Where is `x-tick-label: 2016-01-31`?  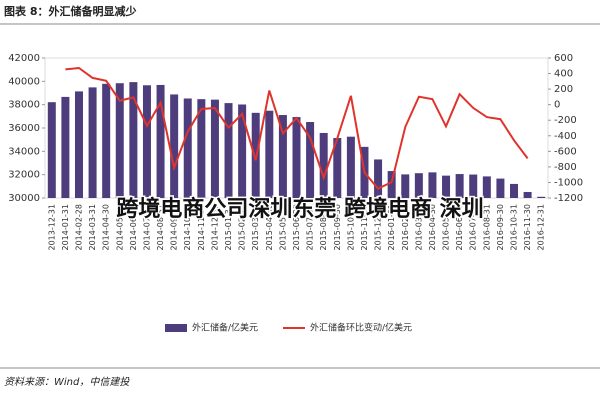
x-tick-label: 2016-01-31 is located at coordinates (391, 227).